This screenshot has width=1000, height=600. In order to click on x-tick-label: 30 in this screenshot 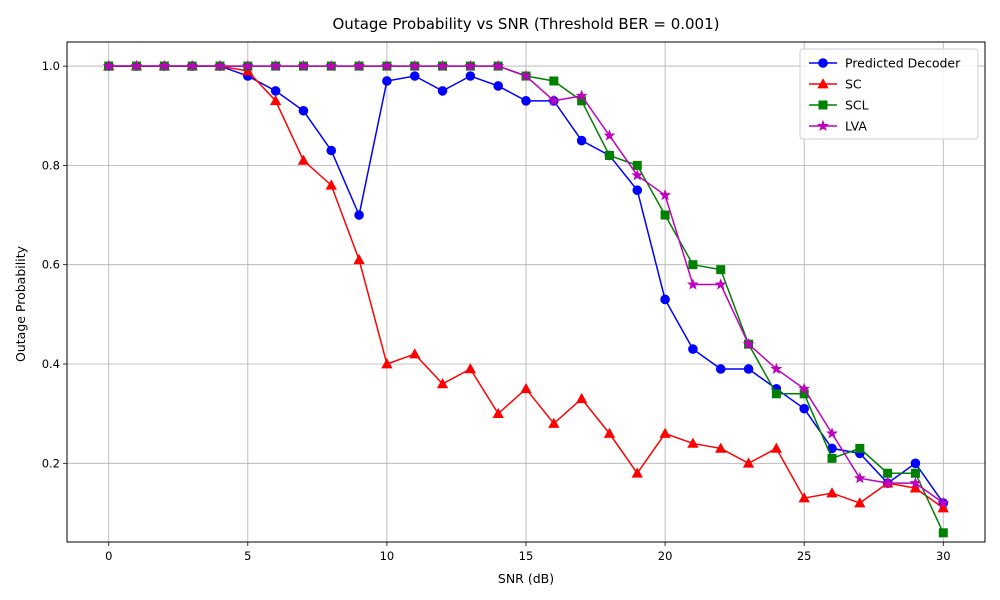, I will do `click(943, 556)`.